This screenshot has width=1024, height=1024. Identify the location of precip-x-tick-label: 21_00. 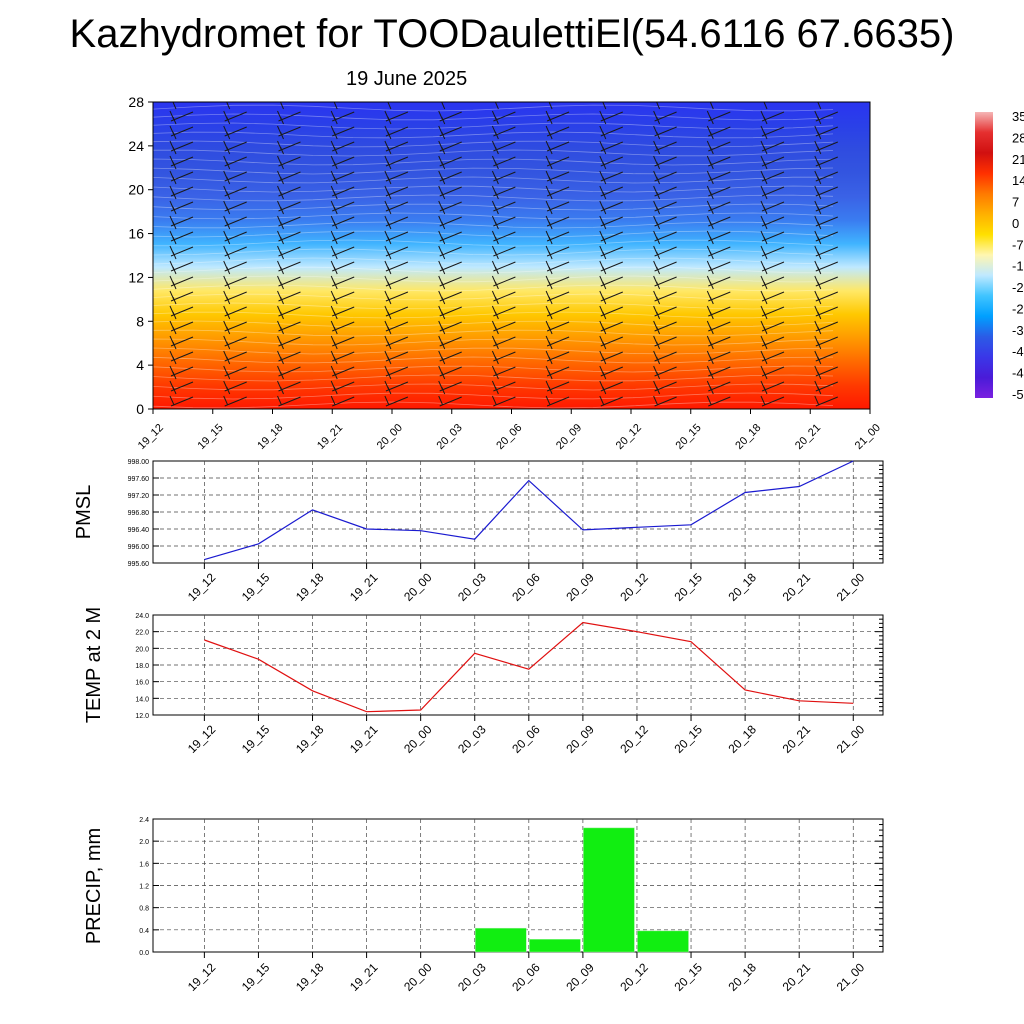
(851, 977).